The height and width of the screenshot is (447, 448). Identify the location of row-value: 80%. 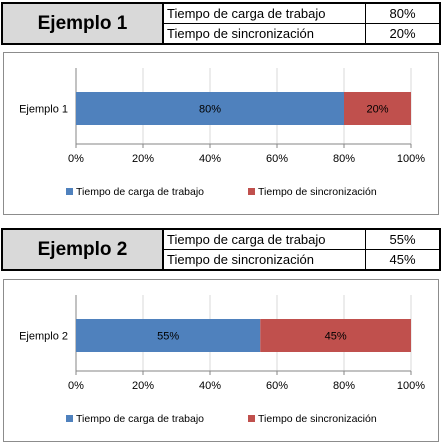
(402, 13).